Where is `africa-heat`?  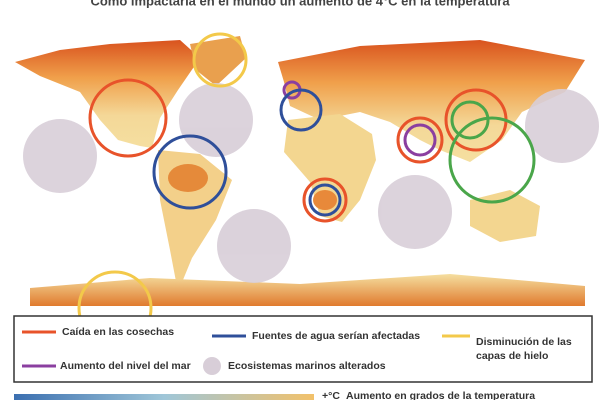
africa-heat is located at coordinates (325, 200).